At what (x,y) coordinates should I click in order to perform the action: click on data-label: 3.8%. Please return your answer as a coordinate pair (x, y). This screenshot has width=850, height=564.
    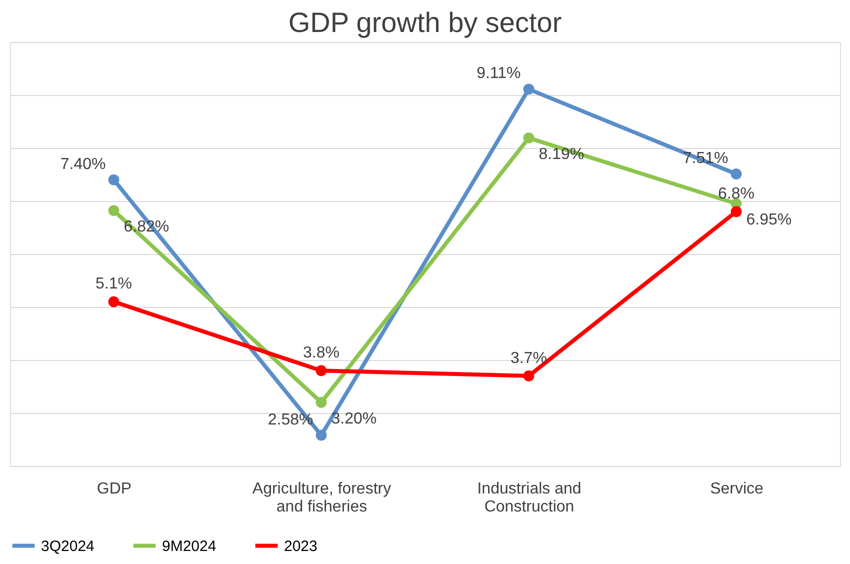
    Looking at the image, I should click on (321, 353).